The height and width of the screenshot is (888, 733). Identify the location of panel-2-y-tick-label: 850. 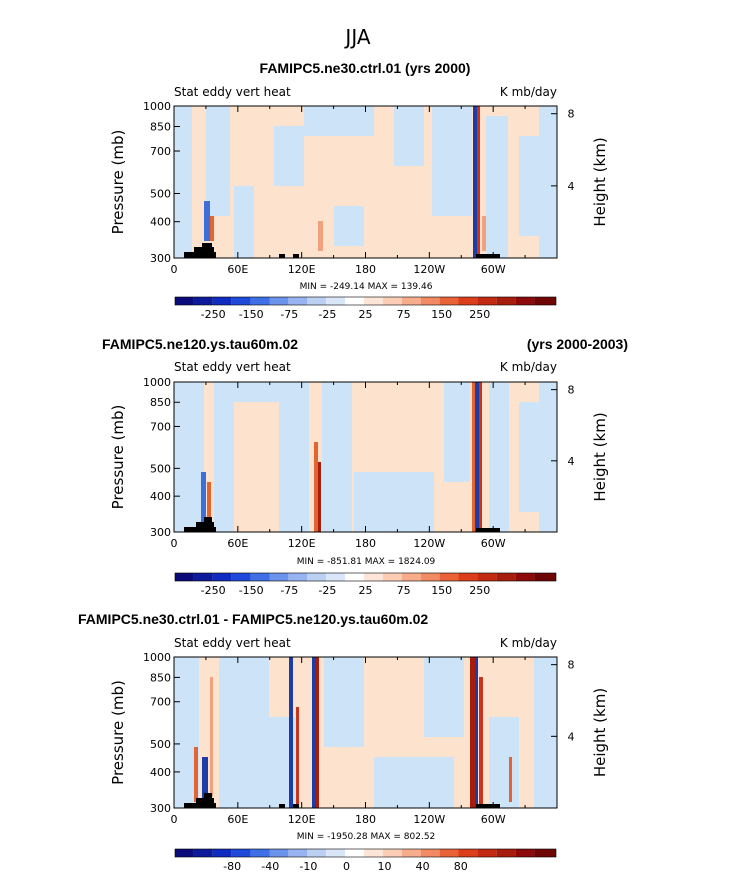
(160, 402).